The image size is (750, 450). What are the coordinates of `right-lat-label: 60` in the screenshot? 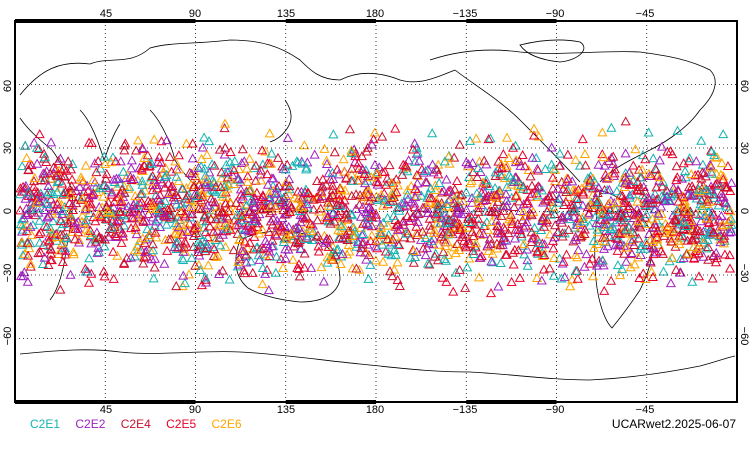 It's located at (744, 86).